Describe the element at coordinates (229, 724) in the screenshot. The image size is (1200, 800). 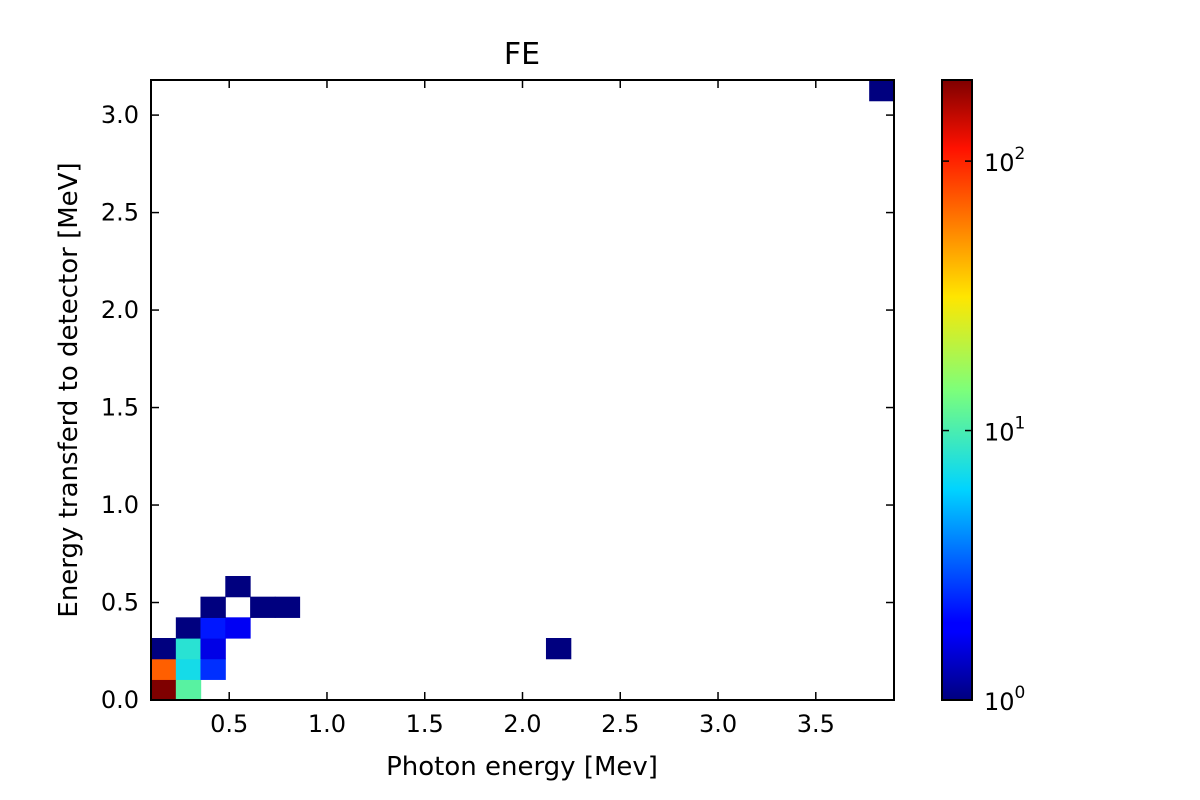
I see `x-tick-label: 0.5` at that location.